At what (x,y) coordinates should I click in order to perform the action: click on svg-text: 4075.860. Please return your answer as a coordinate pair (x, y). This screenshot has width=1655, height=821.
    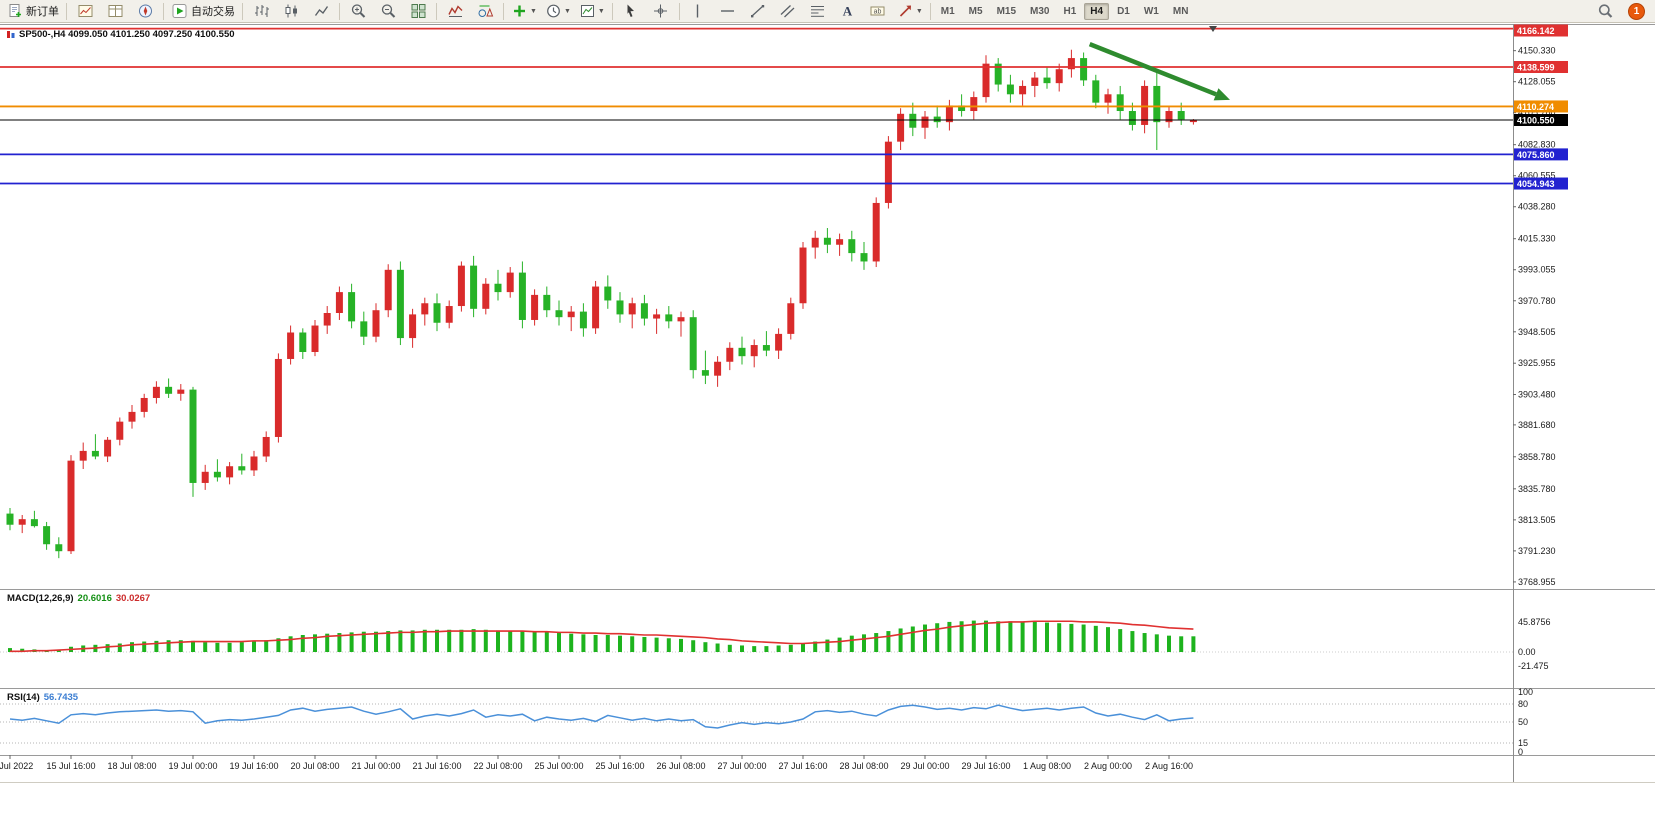
    Looking at the image, I should click on (1536, 155).